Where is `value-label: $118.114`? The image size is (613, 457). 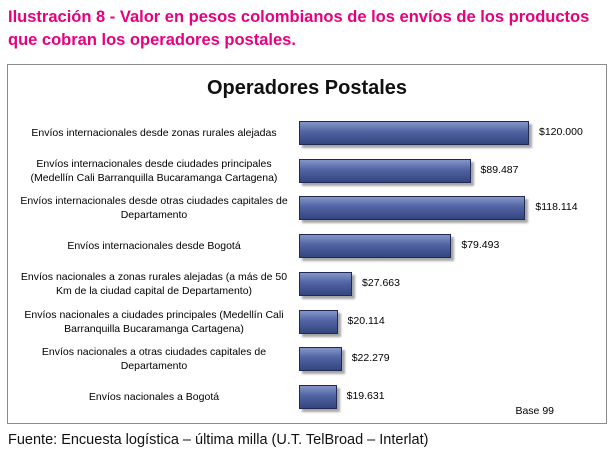 value-label: $118.114 is located at coordinates (556, 207).